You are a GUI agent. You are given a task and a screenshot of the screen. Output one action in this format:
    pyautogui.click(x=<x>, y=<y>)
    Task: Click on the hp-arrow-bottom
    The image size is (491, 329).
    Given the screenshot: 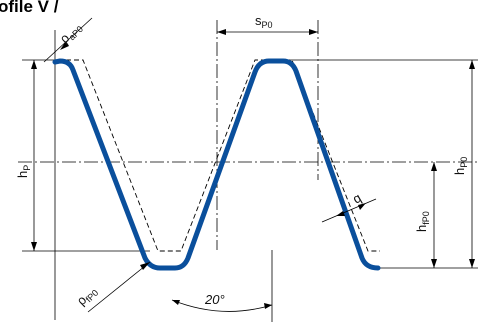 What is the action you would take?
    pyautogui.click(x=34, y=246)
    